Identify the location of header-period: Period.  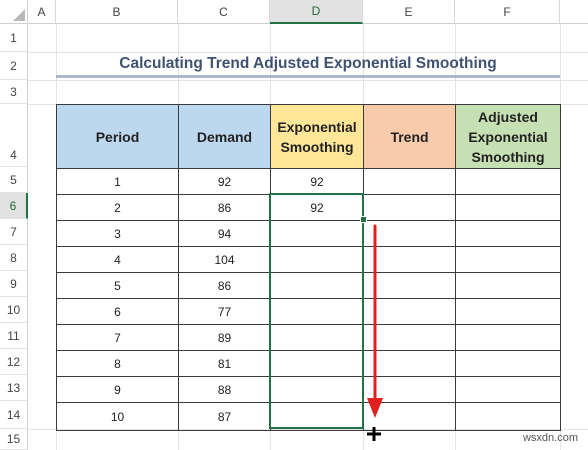
(117, 136).